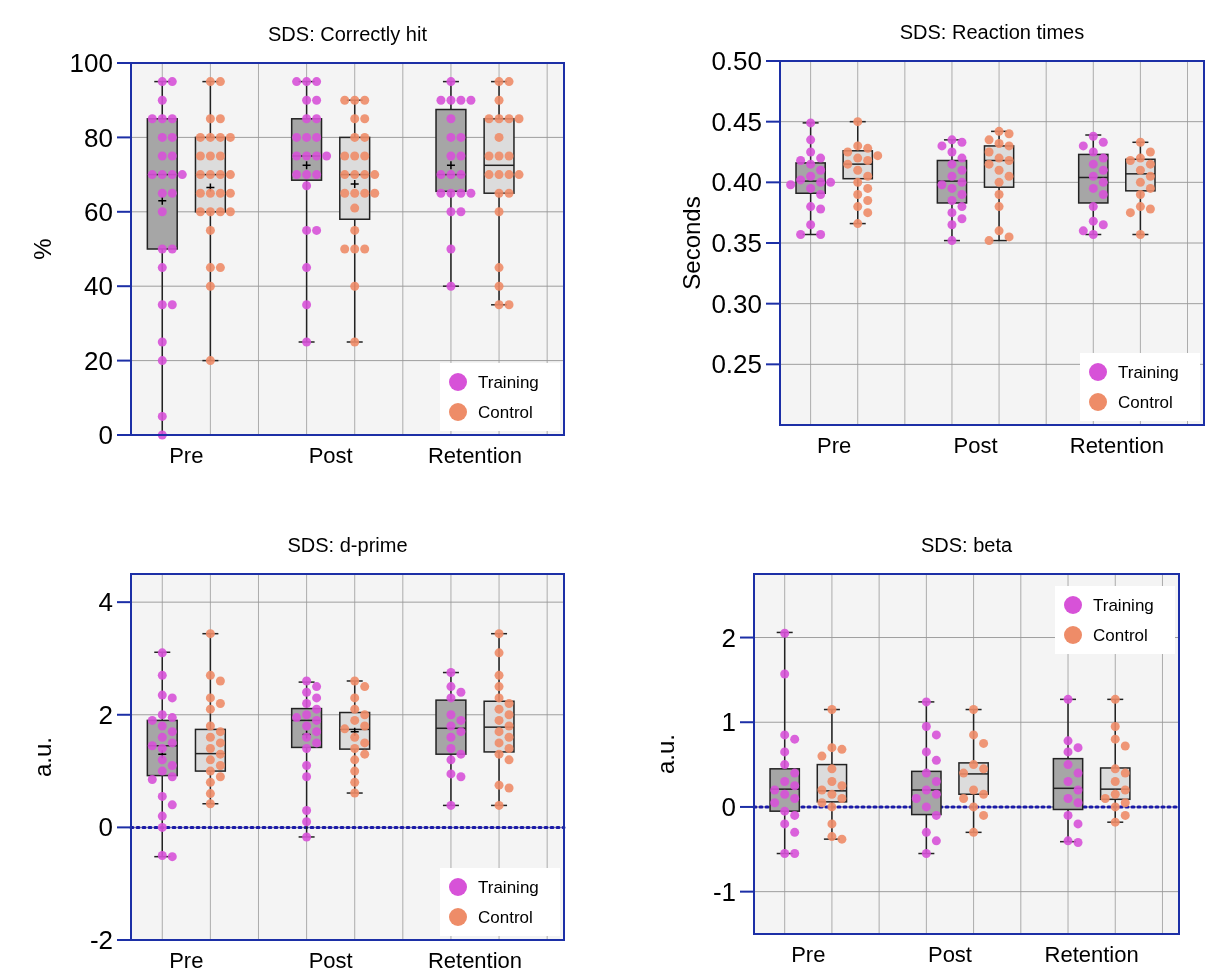 The height and width of the screenshot is (977, 1212). I want to click on y-tick-label: 4, so click(105, 602).